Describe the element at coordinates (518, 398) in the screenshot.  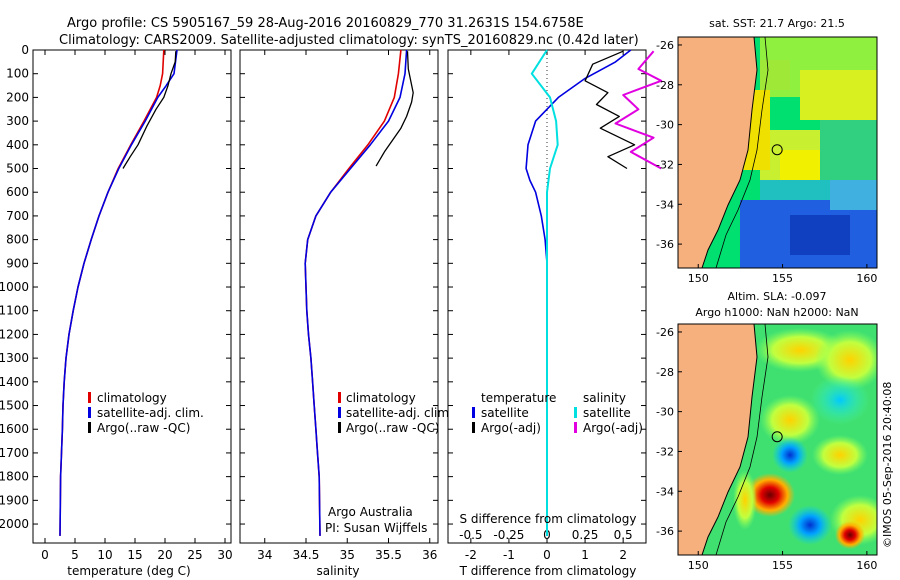
I see `legend-title-temperature: temperature` at that location.